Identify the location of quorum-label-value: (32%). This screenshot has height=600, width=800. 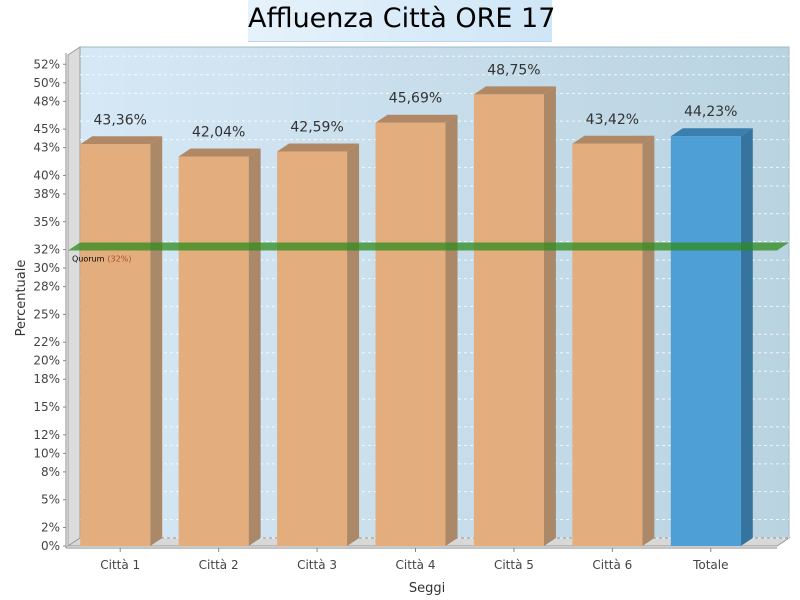
(119, 259).